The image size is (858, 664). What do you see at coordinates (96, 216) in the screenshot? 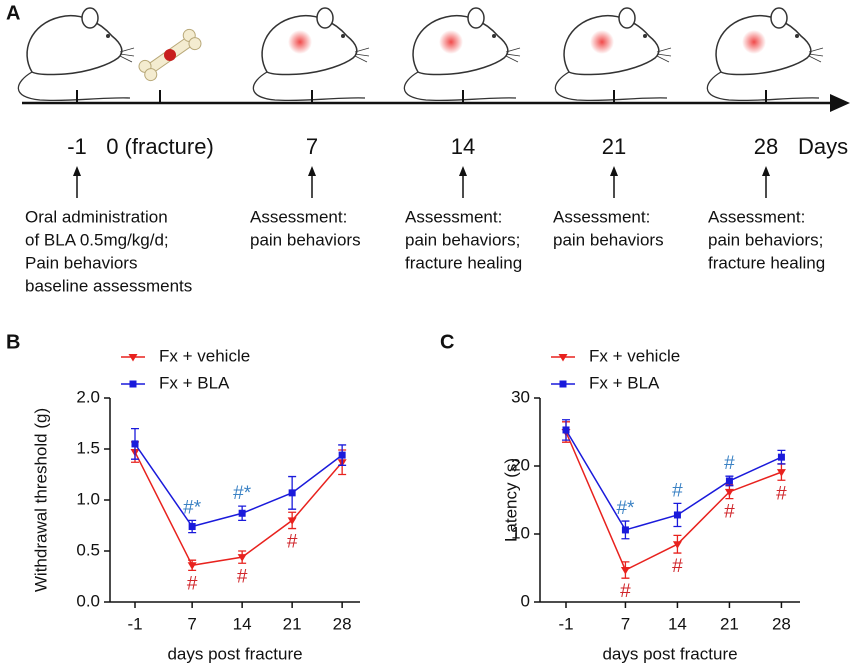
I see `timeline-description: Oral administration` at bounding box center [96, 216].